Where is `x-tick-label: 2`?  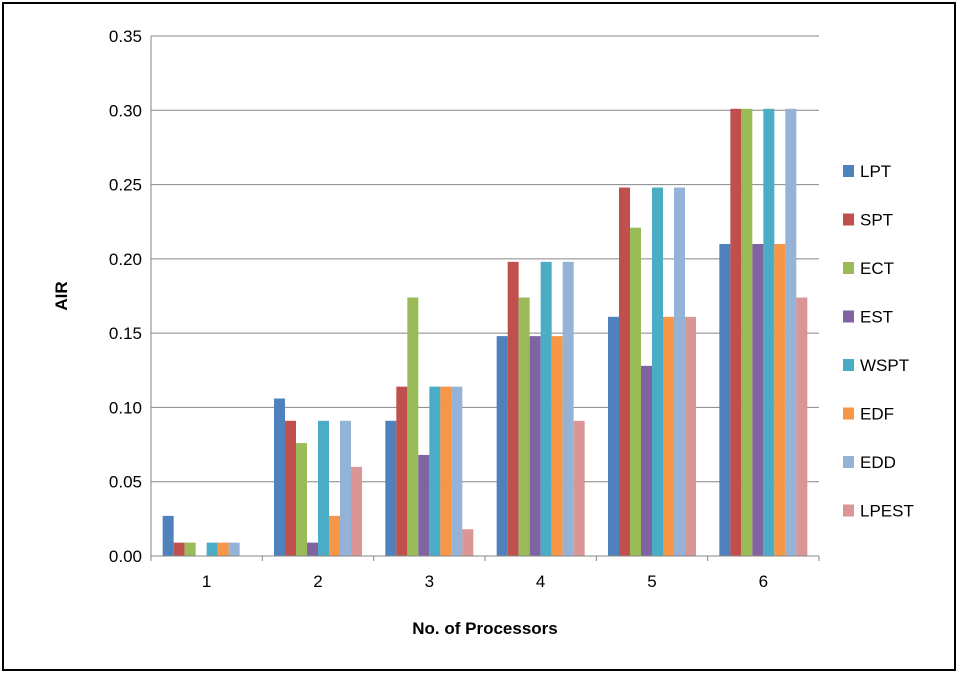 x-tick-label: 2 is located at coordinates (317, 581).